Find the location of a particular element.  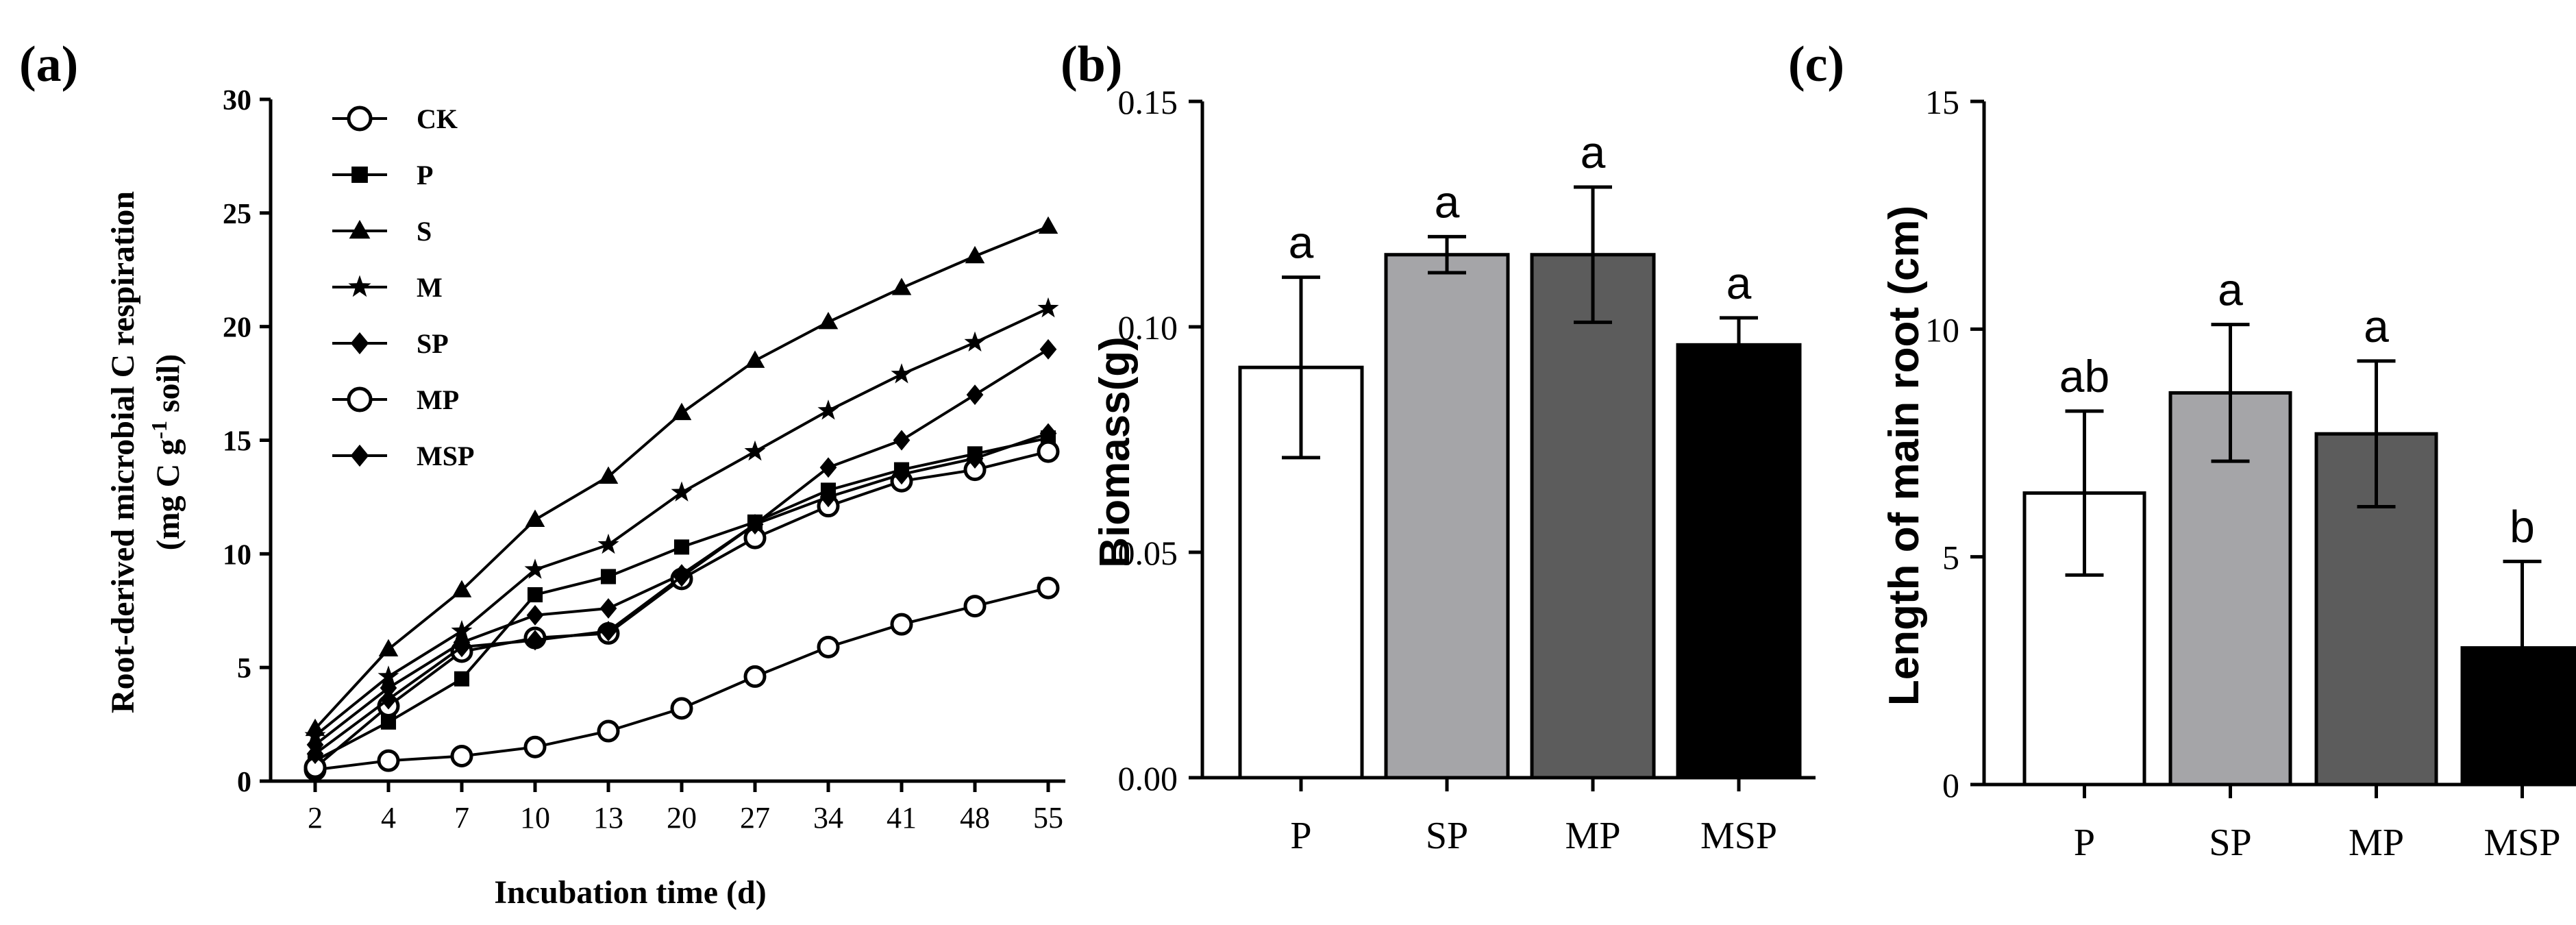

y-tick-label: 0.10 is located at coordinates (1148, 327).